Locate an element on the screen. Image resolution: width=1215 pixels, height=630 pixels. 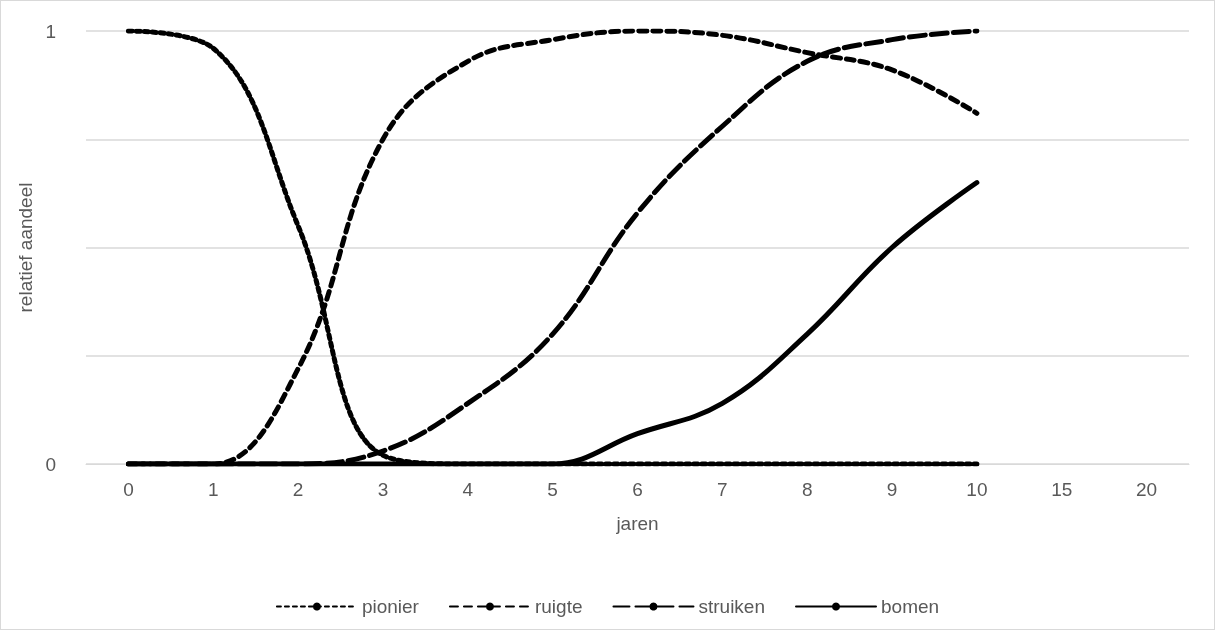
x-tick-label: 4 is located at coordinates (468, 489).